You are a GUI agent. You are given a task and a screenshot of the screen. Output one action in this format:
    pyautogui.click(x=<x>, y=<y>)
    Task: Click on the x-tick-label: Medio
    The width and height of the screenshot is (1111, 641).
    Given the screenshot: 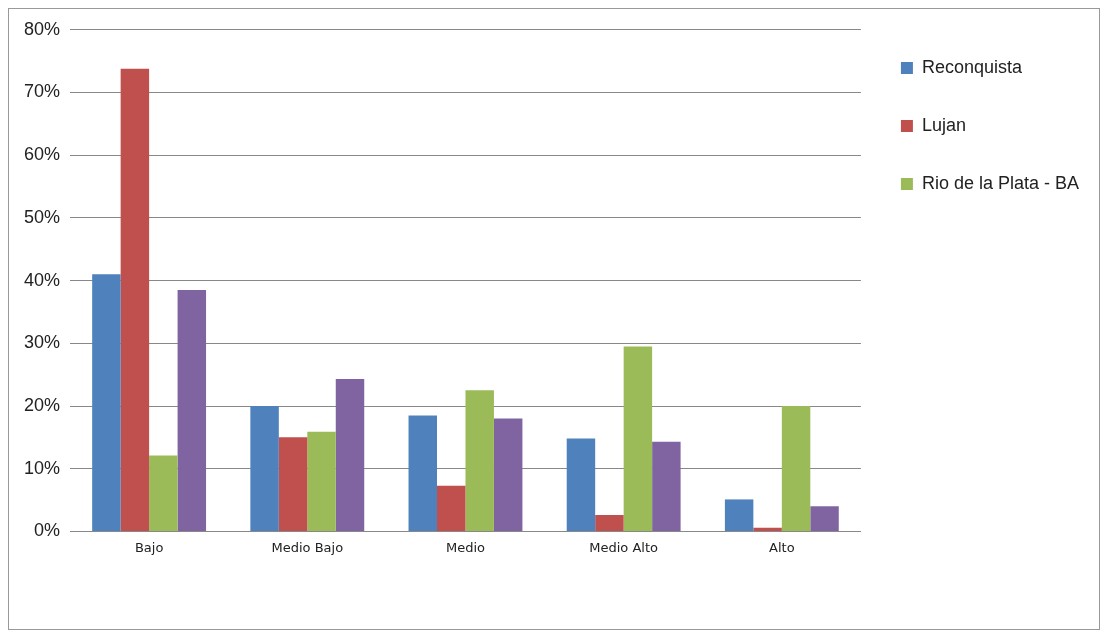 What is the action you would take?
    pyautogui.click(x=465, y=547)
    